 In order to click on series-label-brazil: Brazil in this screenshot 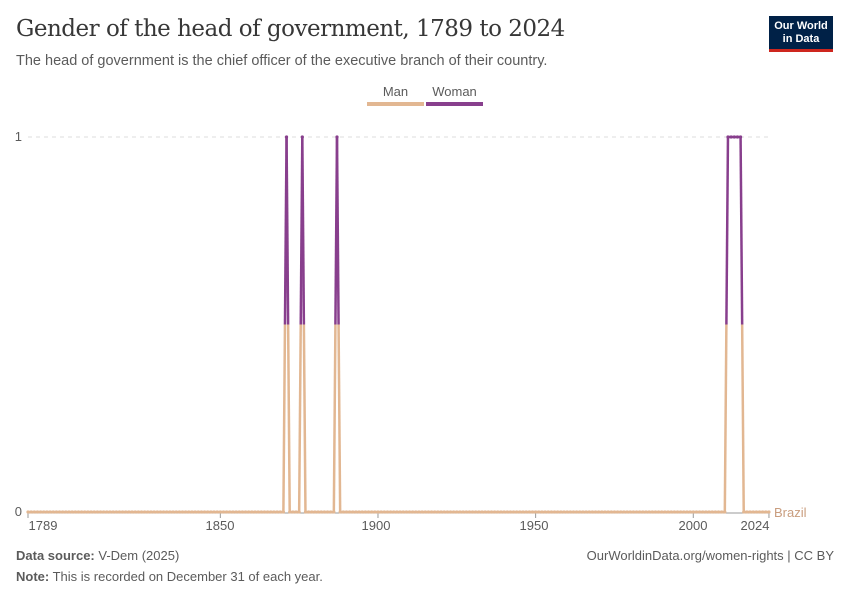, I will do `click(790, 512)`.